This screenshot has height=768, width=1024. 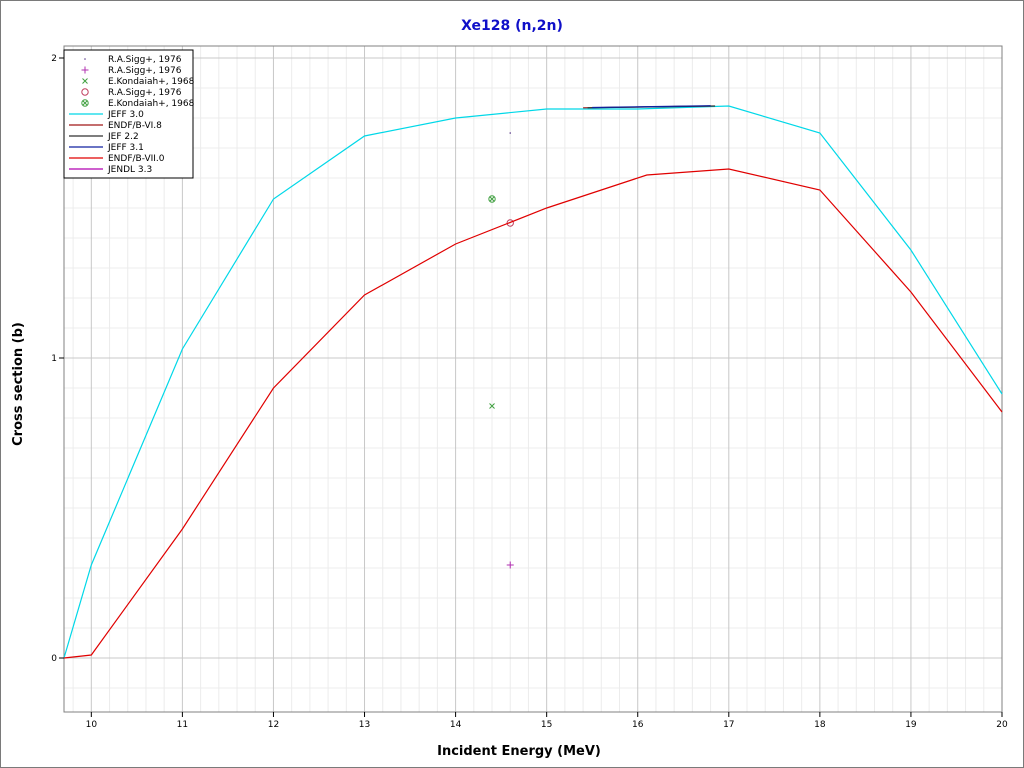 What do you see at coordinates (728, 725) in the screenshot?
I see `x-tick-label: 17` at bounding box center [728, 725].